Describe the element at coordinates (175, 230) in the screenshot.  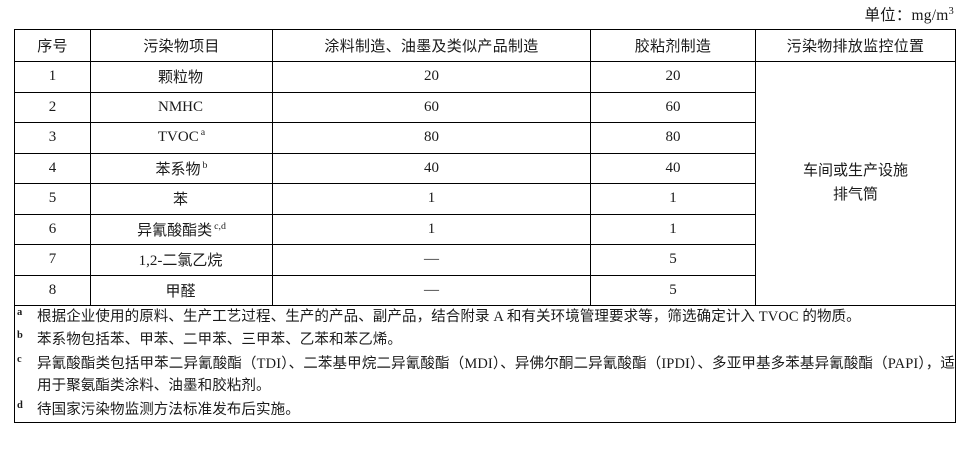
I see `pollutant-item-label: 异氰酸酯类` at that location.